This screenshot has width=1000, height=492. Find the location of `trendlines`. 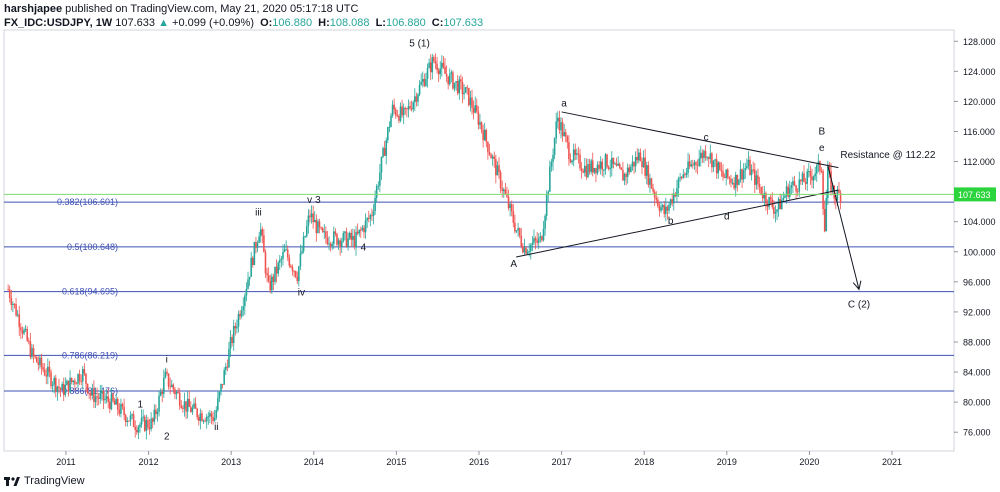

trendlines is located at coordinates (687, 200).